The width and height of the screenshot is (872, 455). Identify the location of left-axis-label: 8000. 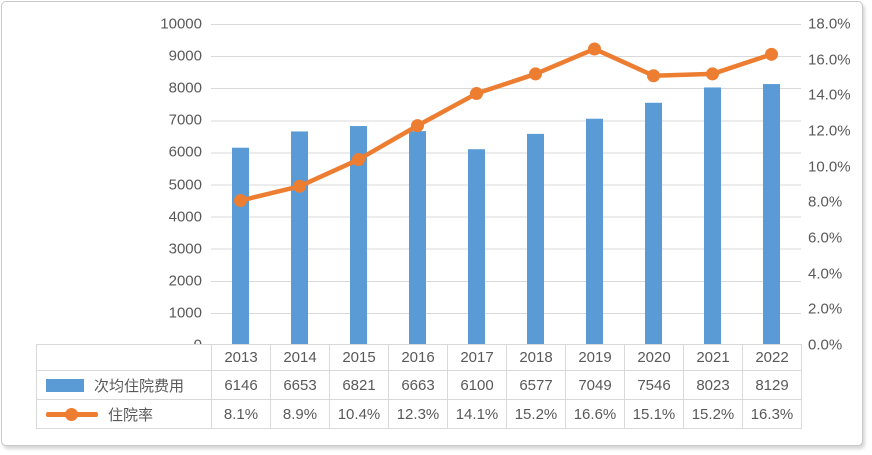
(185, 88).